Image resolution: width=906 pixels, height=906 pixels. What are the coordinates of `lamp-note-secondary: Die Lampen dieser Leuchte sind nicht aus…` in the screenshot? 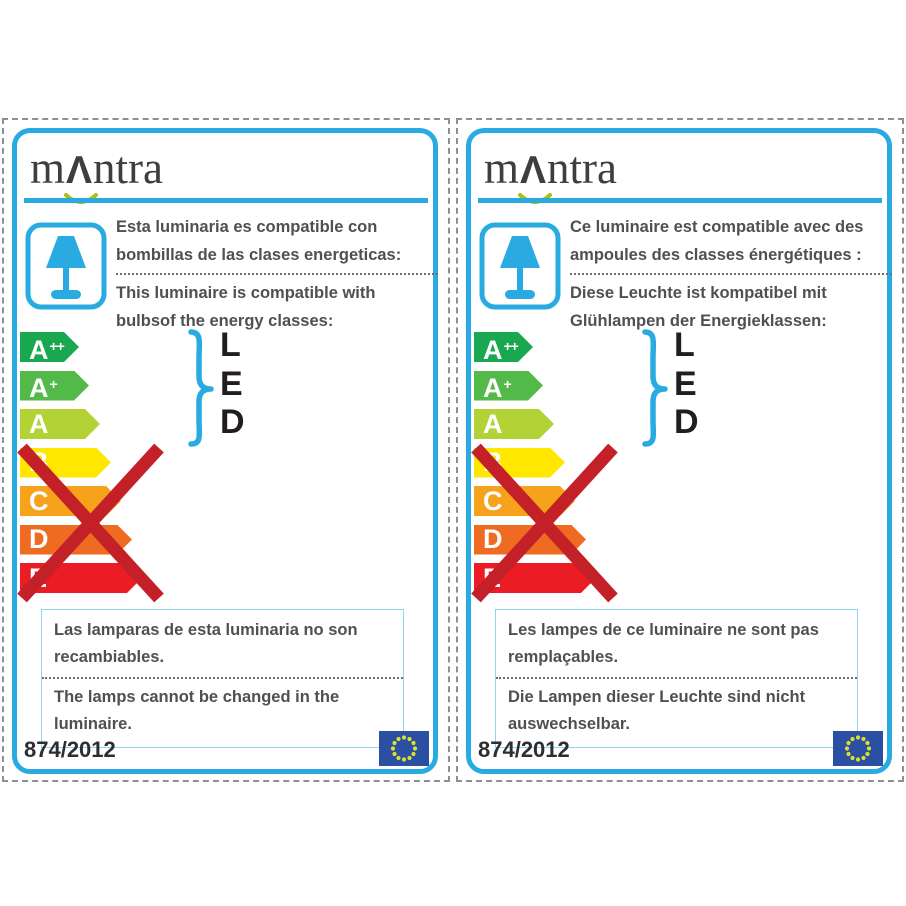 It's located at (657, 710).